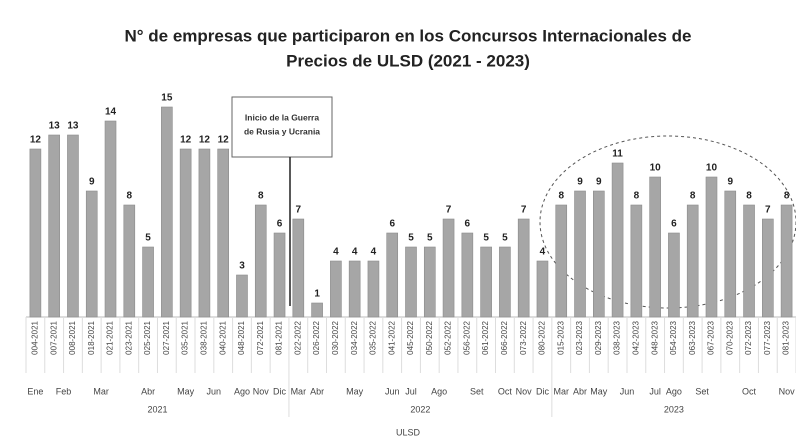 This screenshot has height=442, width=796. I want to click on month-label: Mar, so click(299, 391).